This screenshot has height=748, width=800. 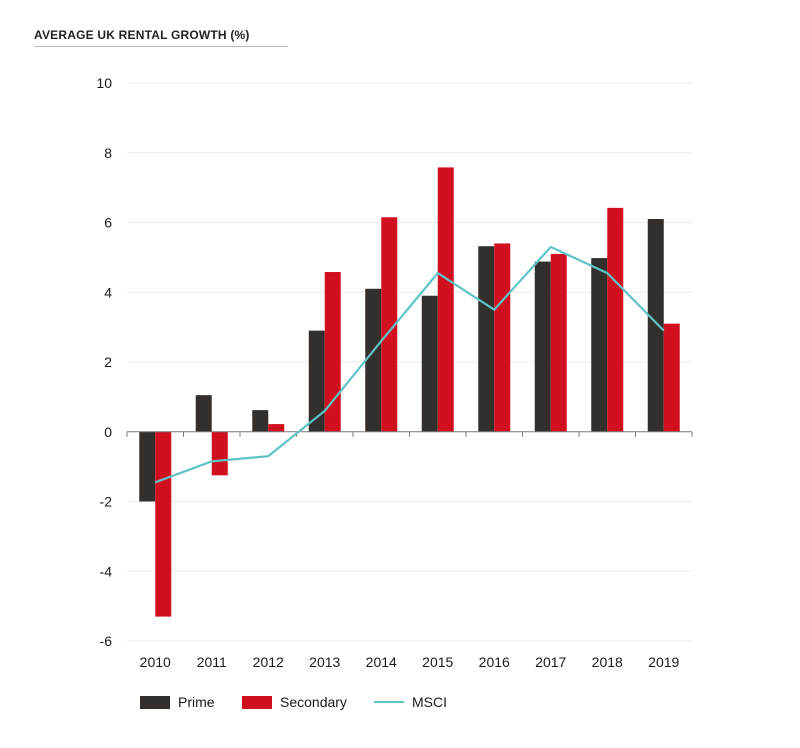 I want to click on y-tick-label: 4, so click(x=108, y=292).